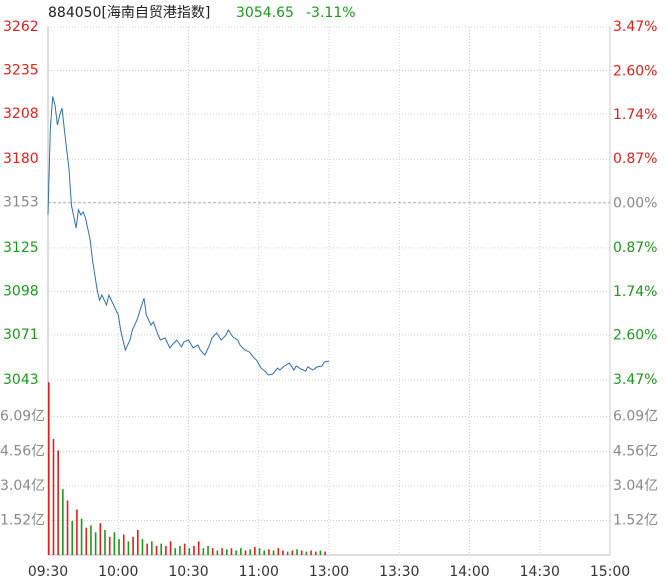  I want to click on y-tick-label: 3153, so click(21, 203).